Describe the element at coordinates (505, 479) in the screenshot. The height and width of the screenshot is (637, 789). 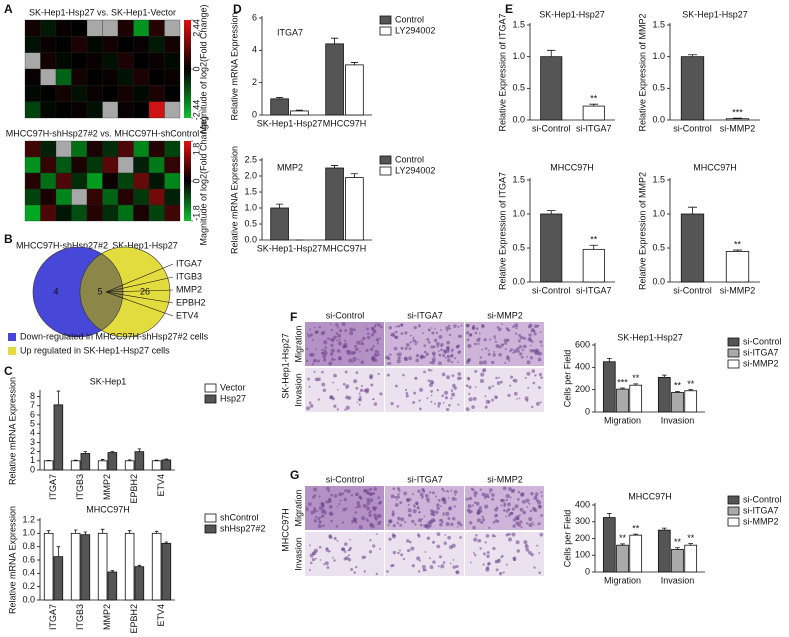
I see `column-label: si-MMP2` at that location.